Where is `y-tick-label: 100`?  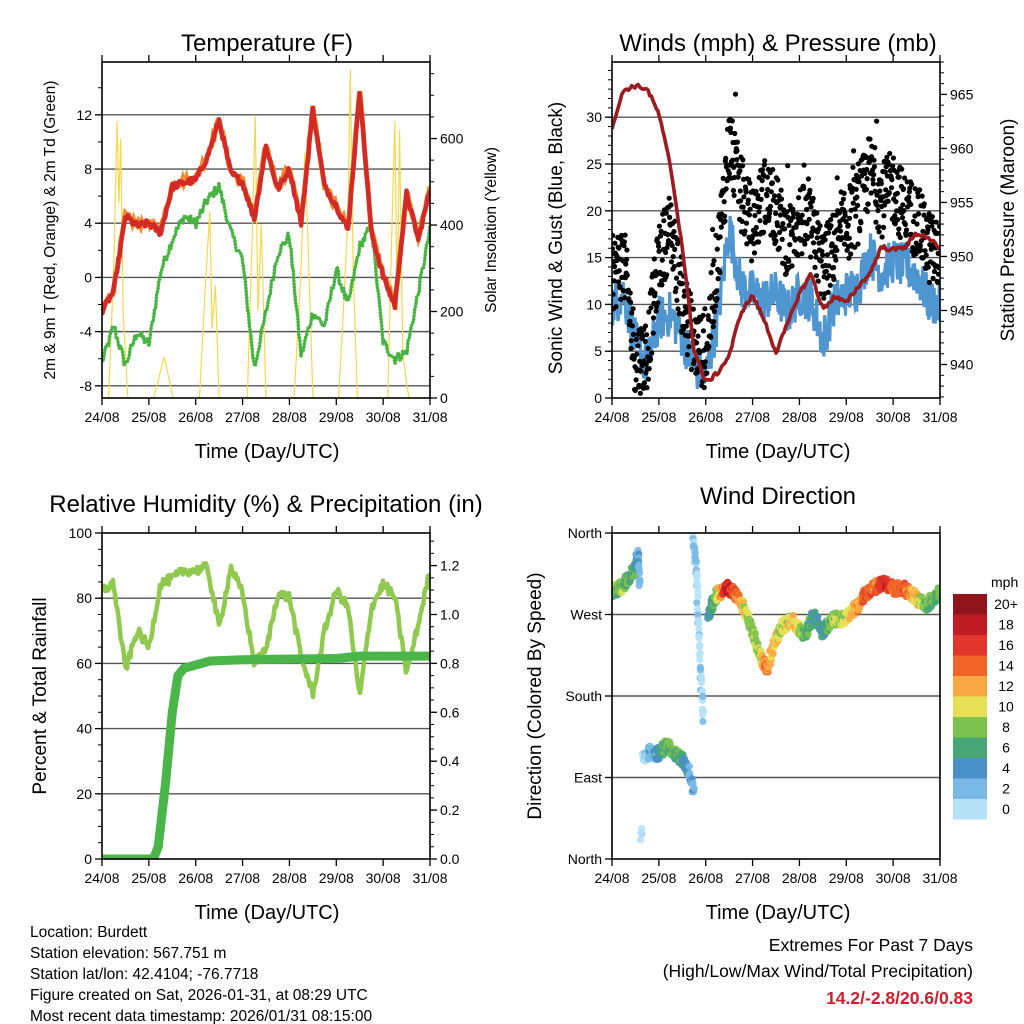 y-tick-label: 100 is located at coordinates (81, 533).